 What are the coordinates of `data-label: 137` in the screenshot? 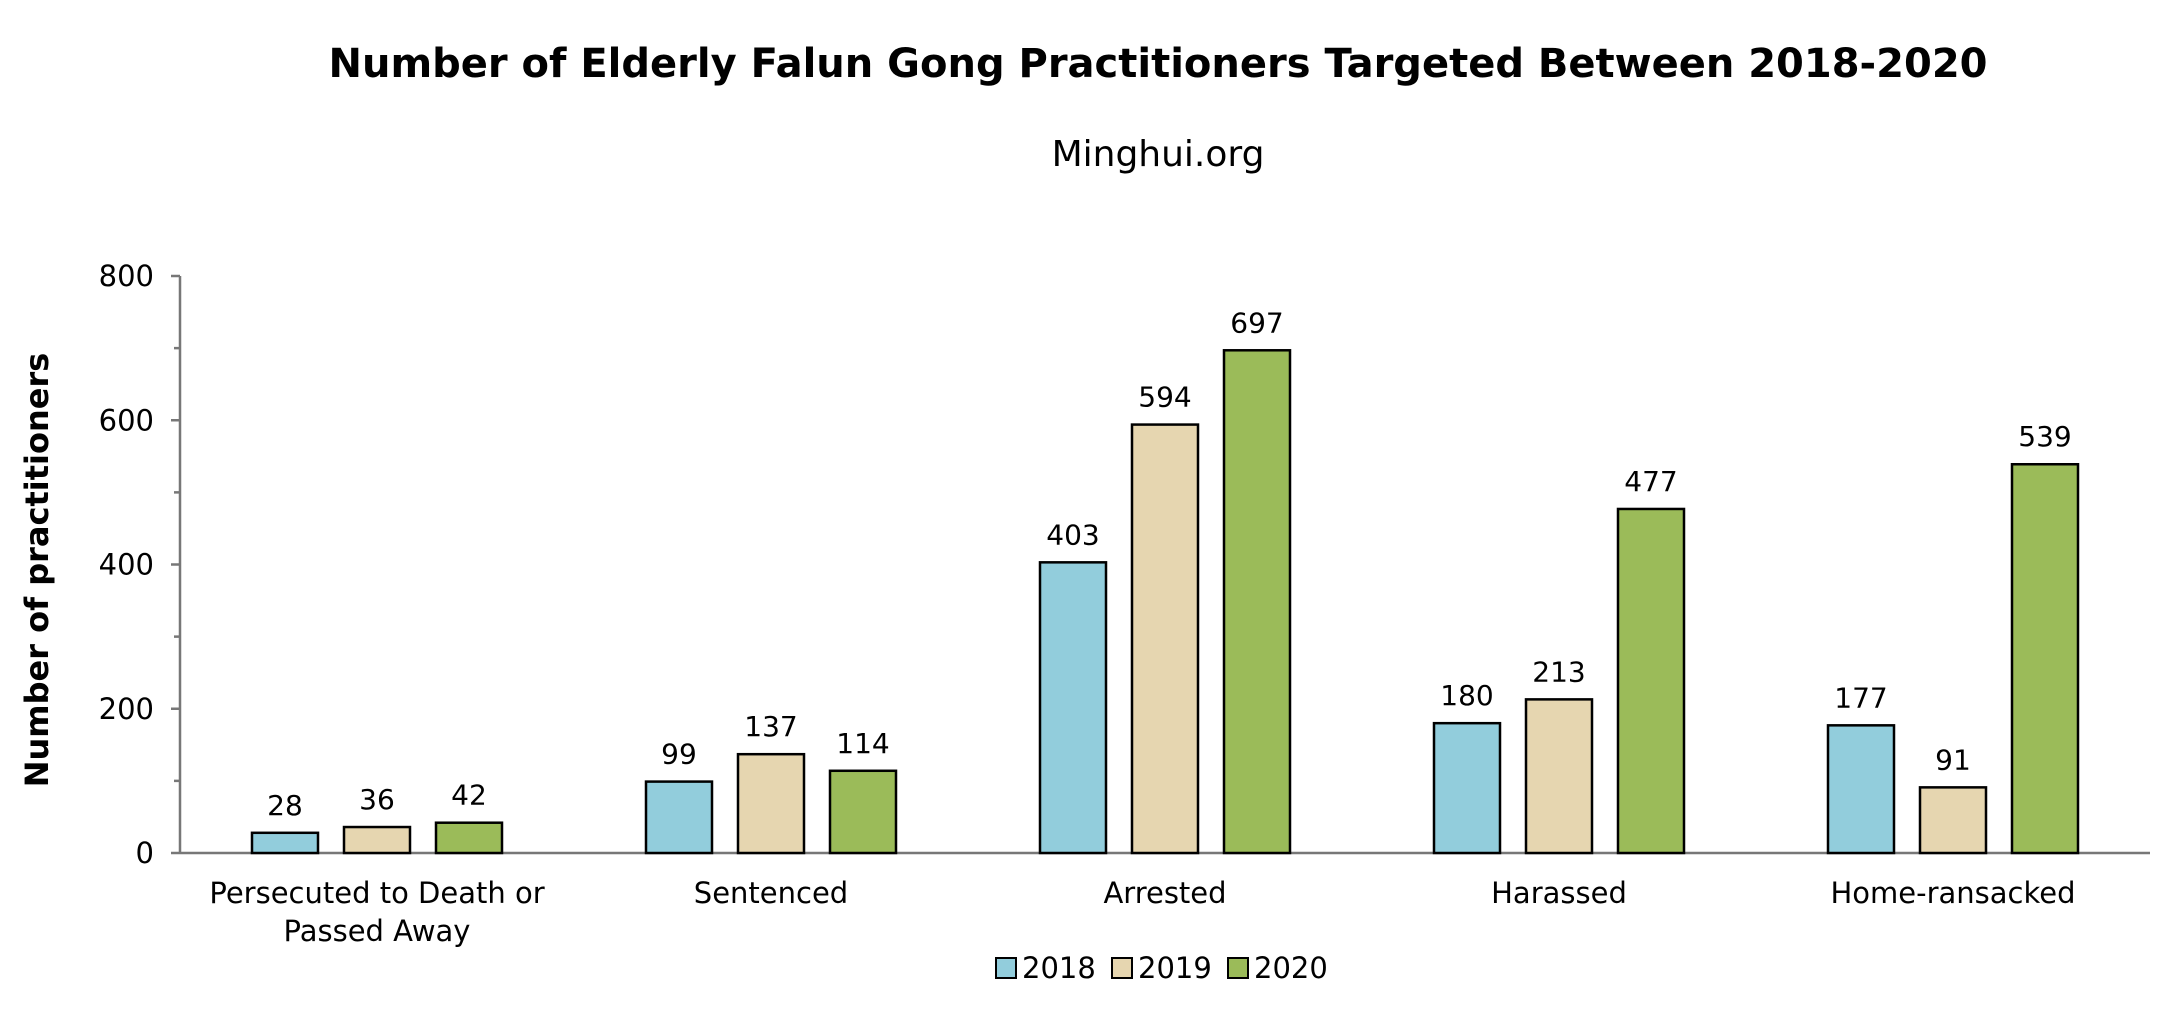 It's located at (770, 726).